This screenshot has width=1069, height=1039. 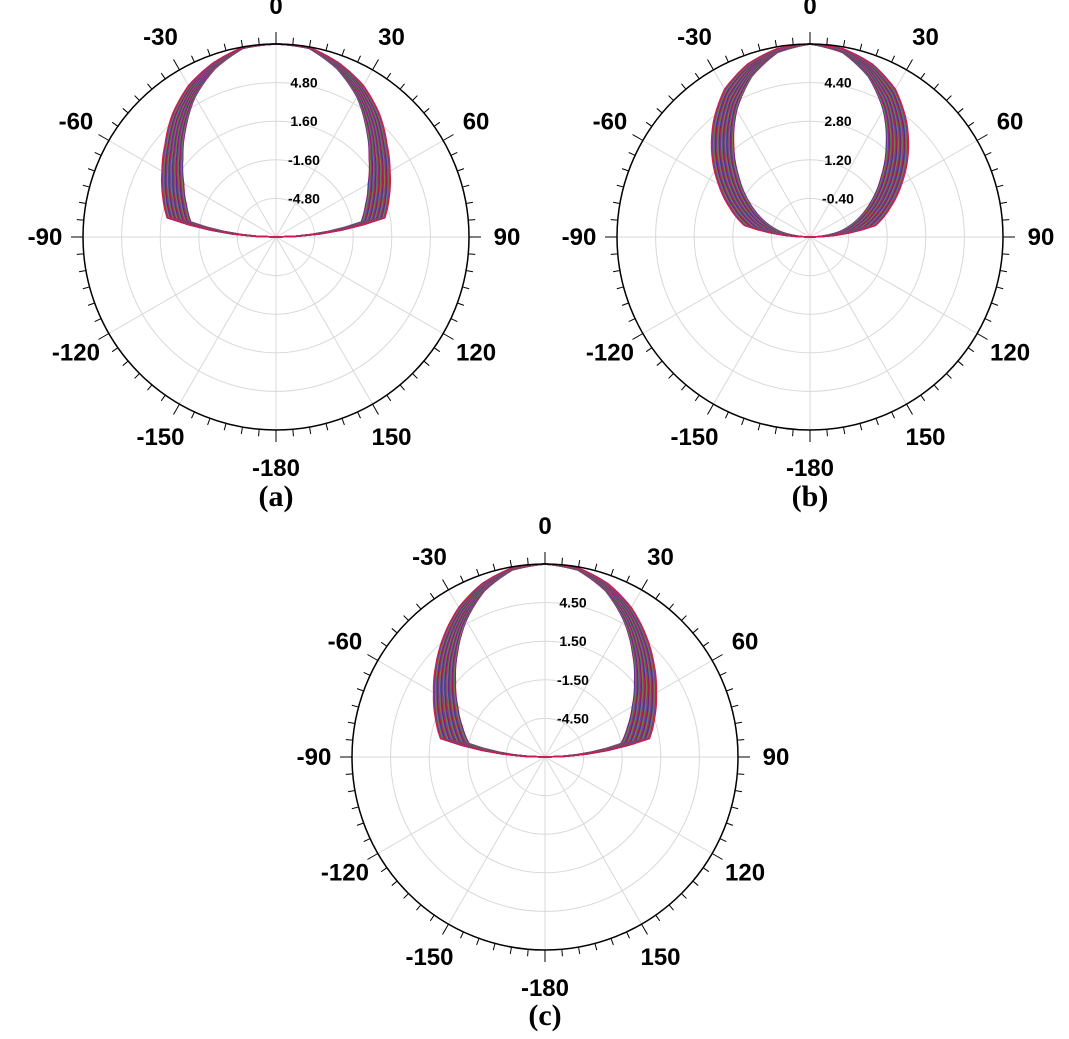 I want to click on angle-tick-label: -120, so click(x=76, y=353).